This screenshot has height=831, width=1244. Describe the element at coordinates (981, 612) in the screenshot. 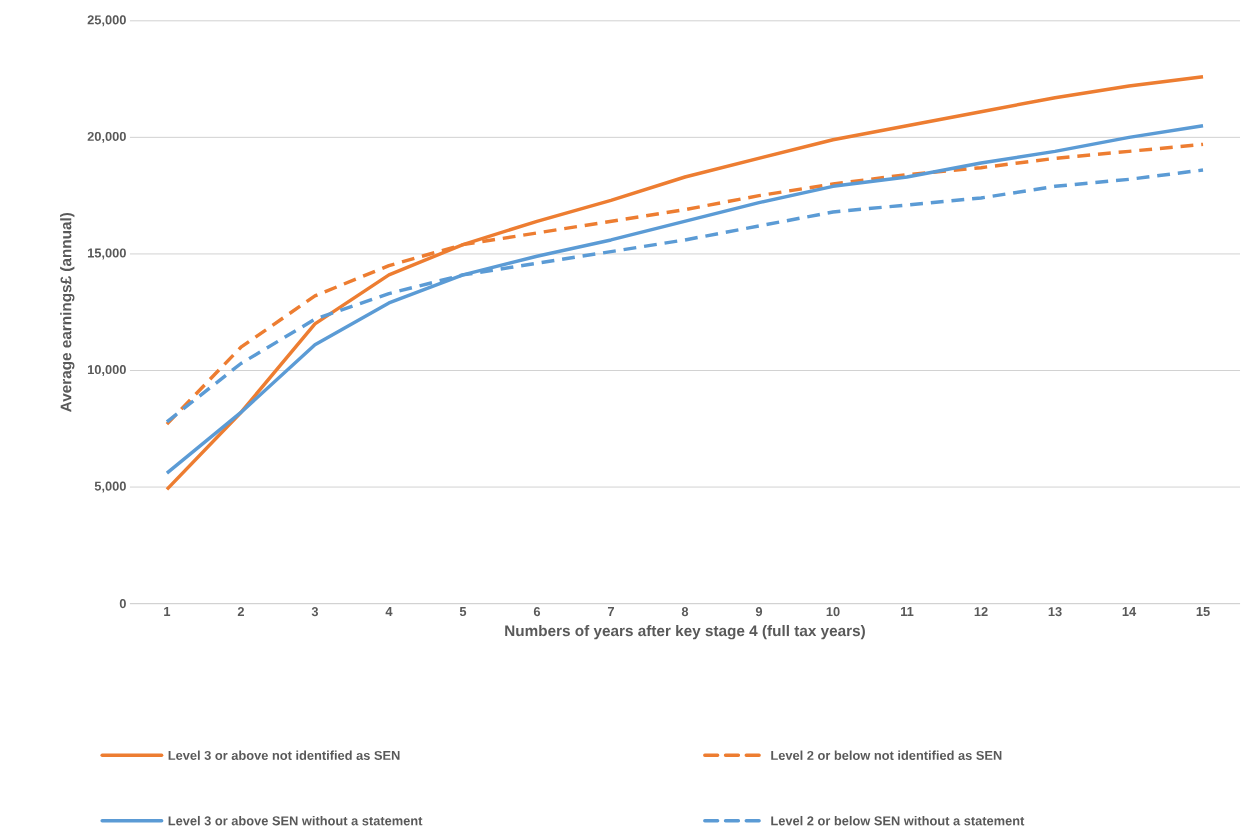

I see `x-tick-label: 12` at that location.